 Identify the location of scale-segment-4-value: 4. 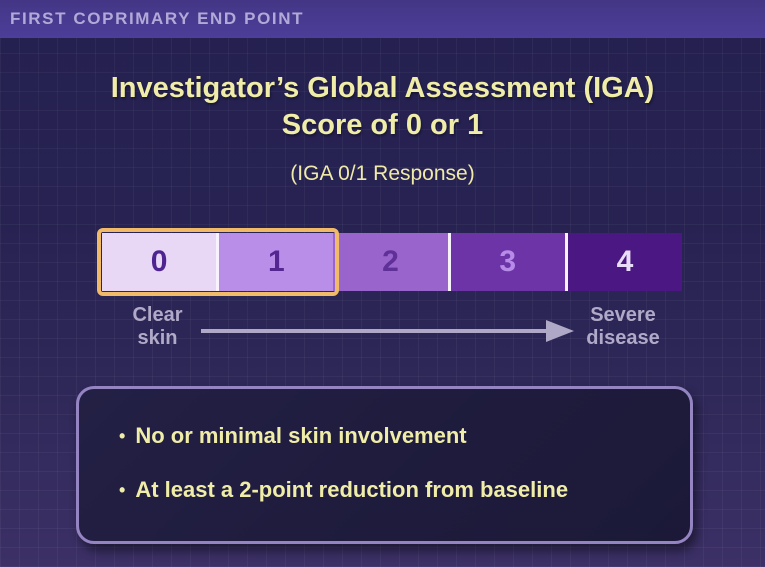
(625, 261).